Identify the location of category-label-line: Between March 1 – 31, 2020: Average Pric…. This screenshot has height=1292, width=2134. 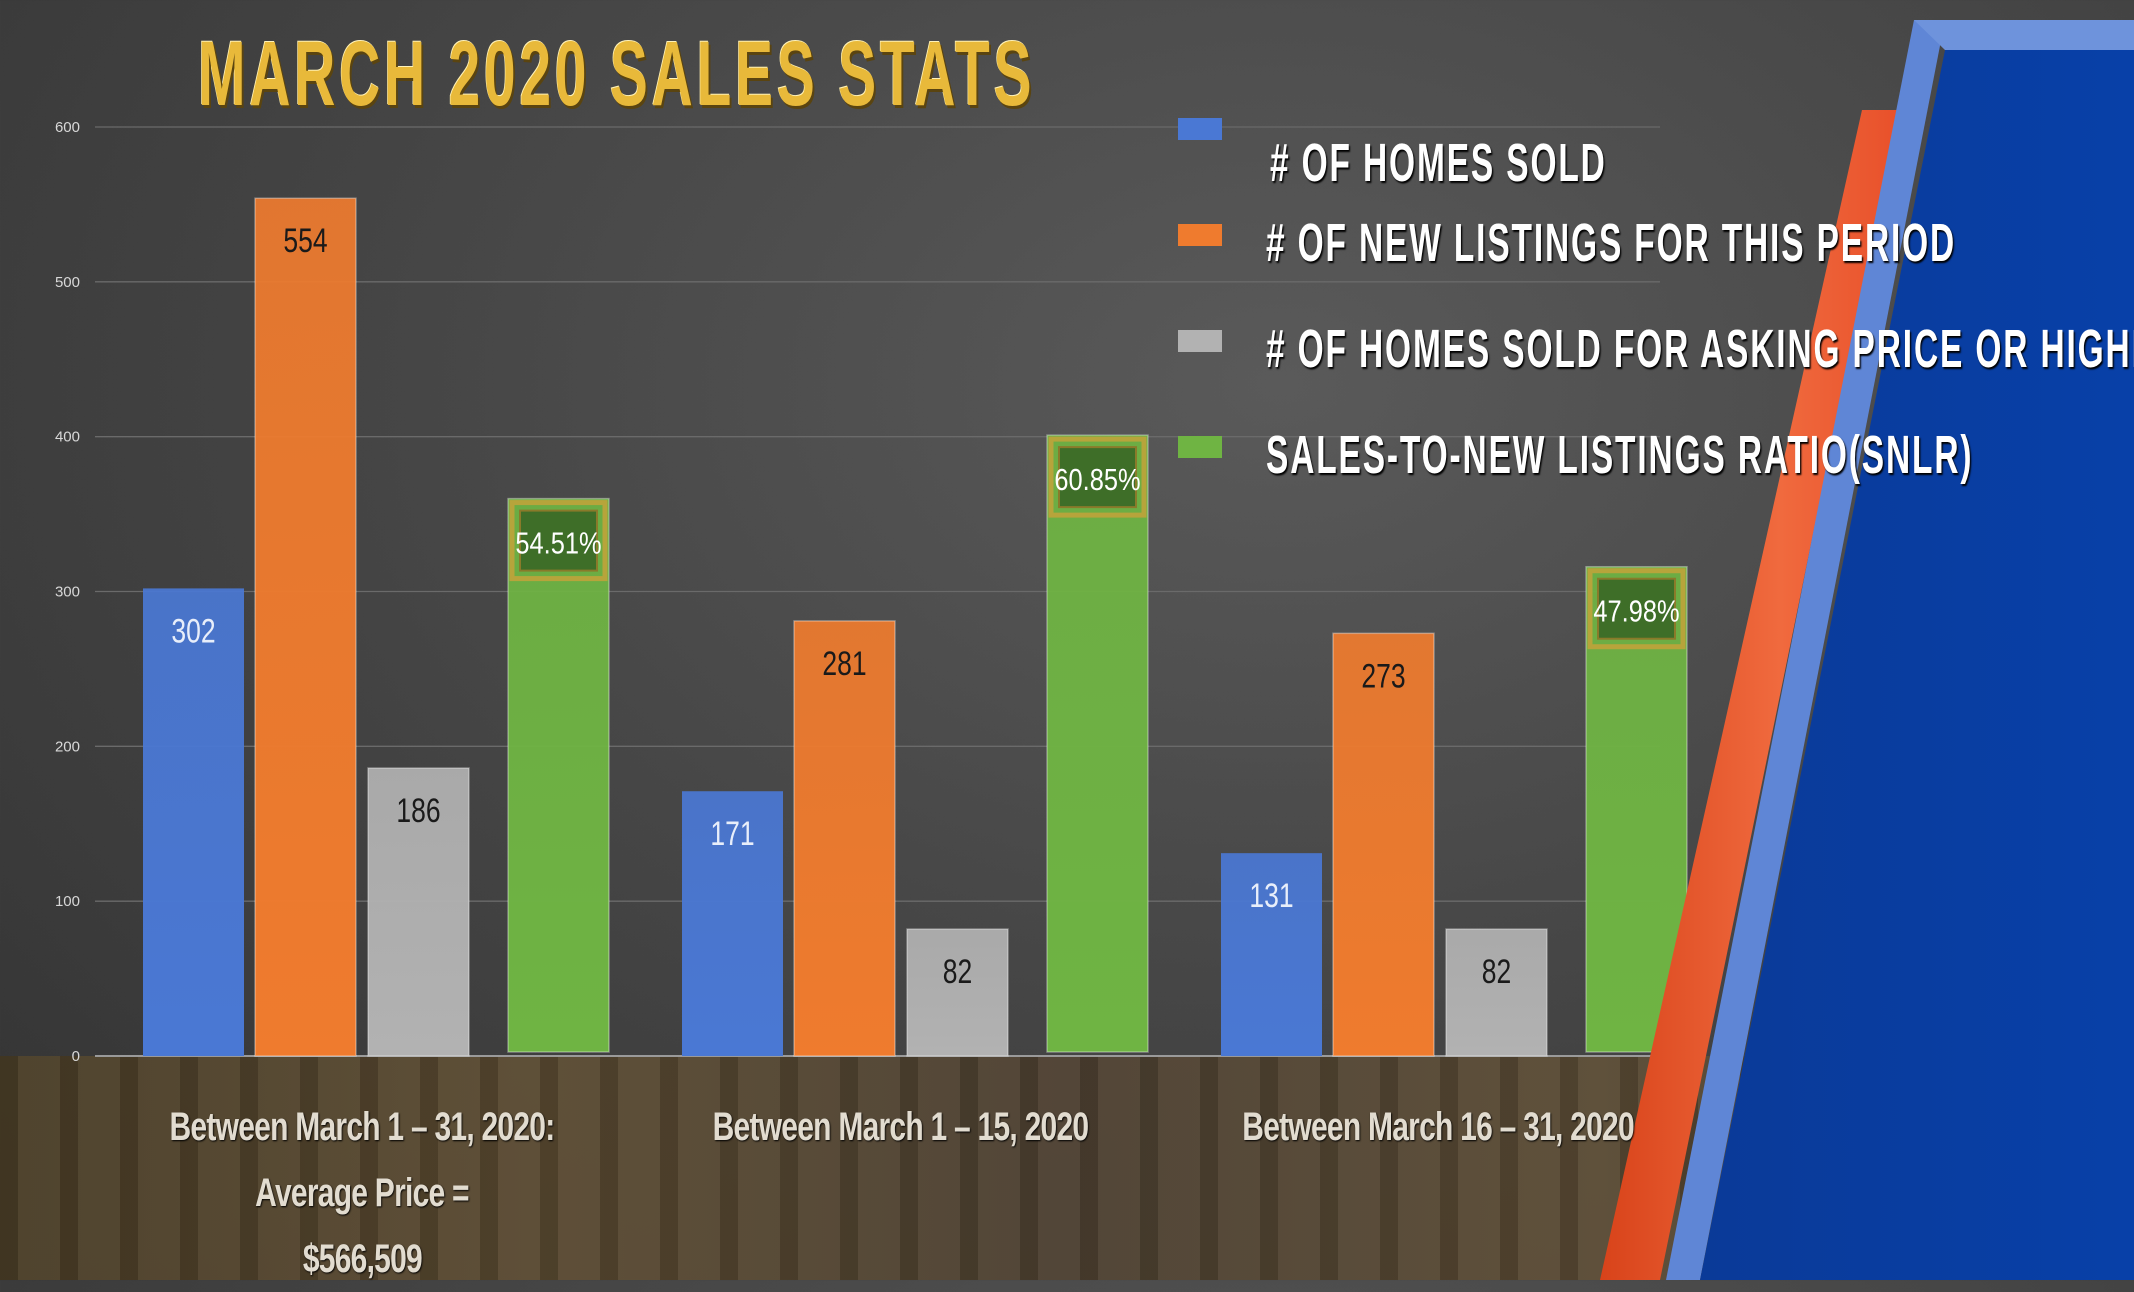
(362, 1160).